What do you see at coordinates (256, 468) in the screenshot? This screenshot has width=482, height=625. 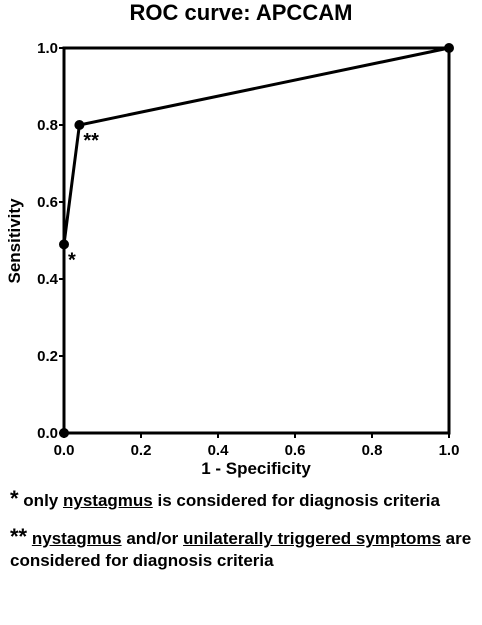 I see `x-axis-label: 1 - Specificity` at bounding box center [256, 468].